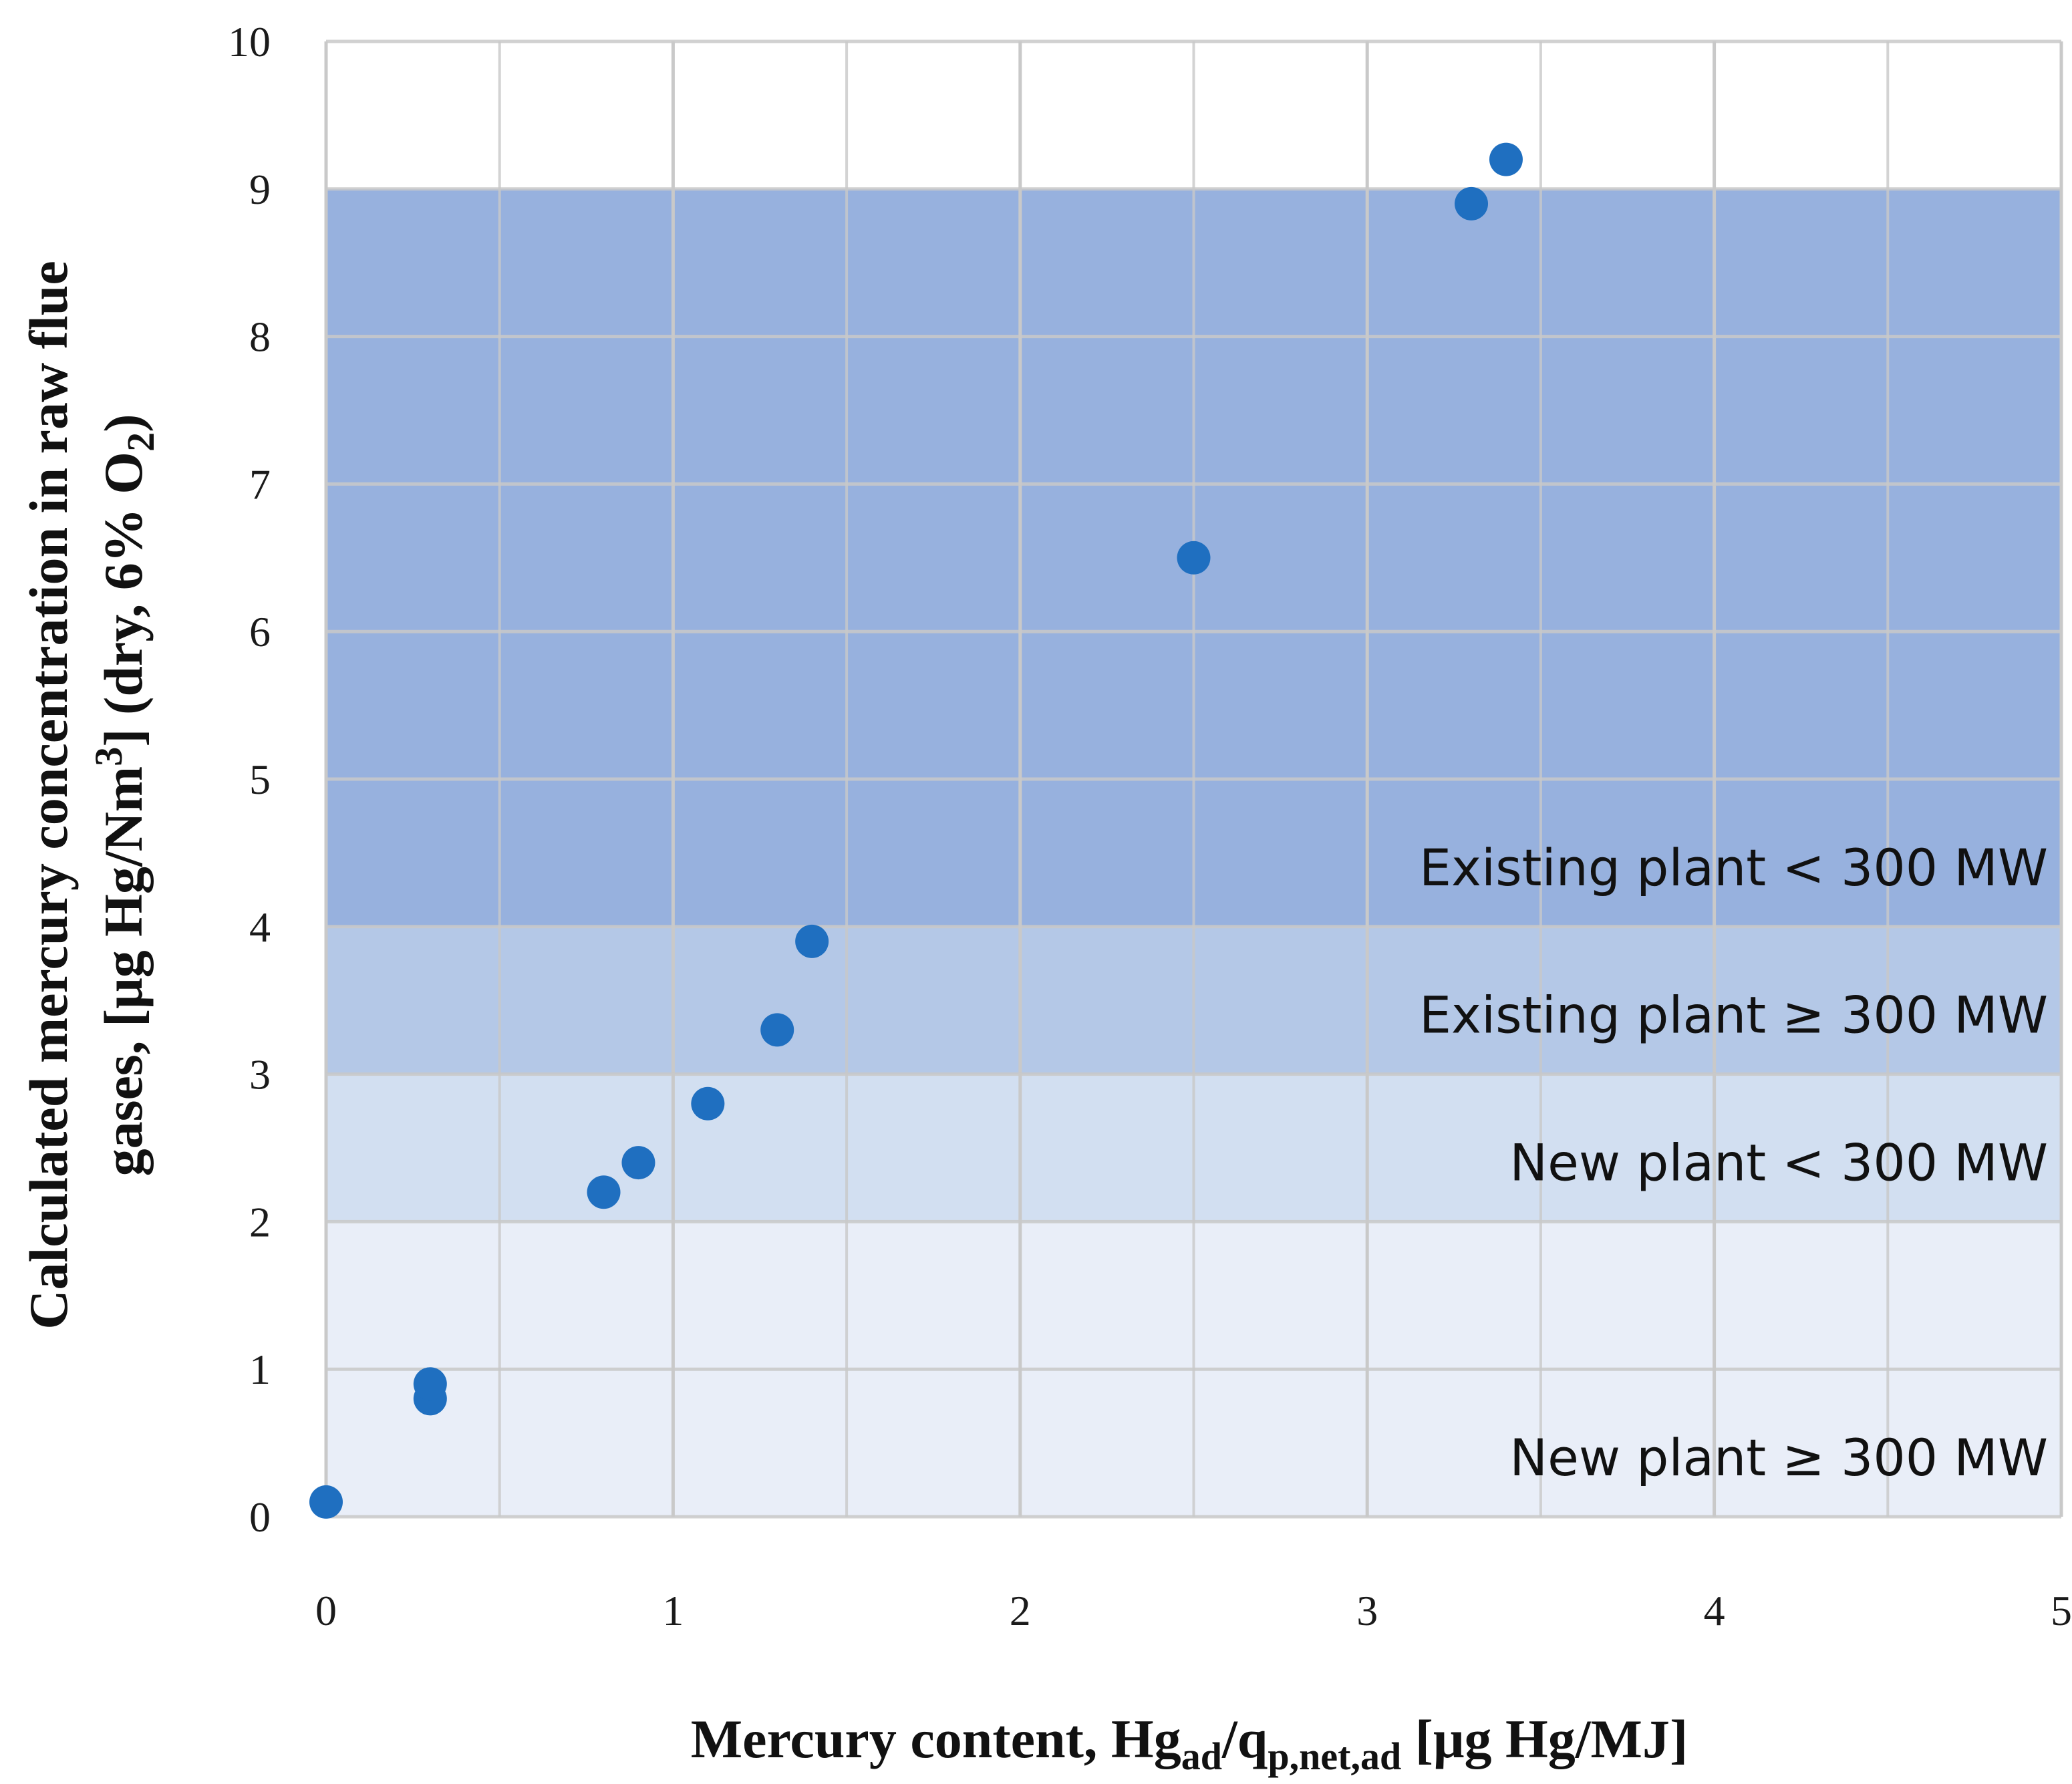 The height and width of the screenshot is (1784, 2072). I want to click on y-tick-label: 5, so click(260, 779).